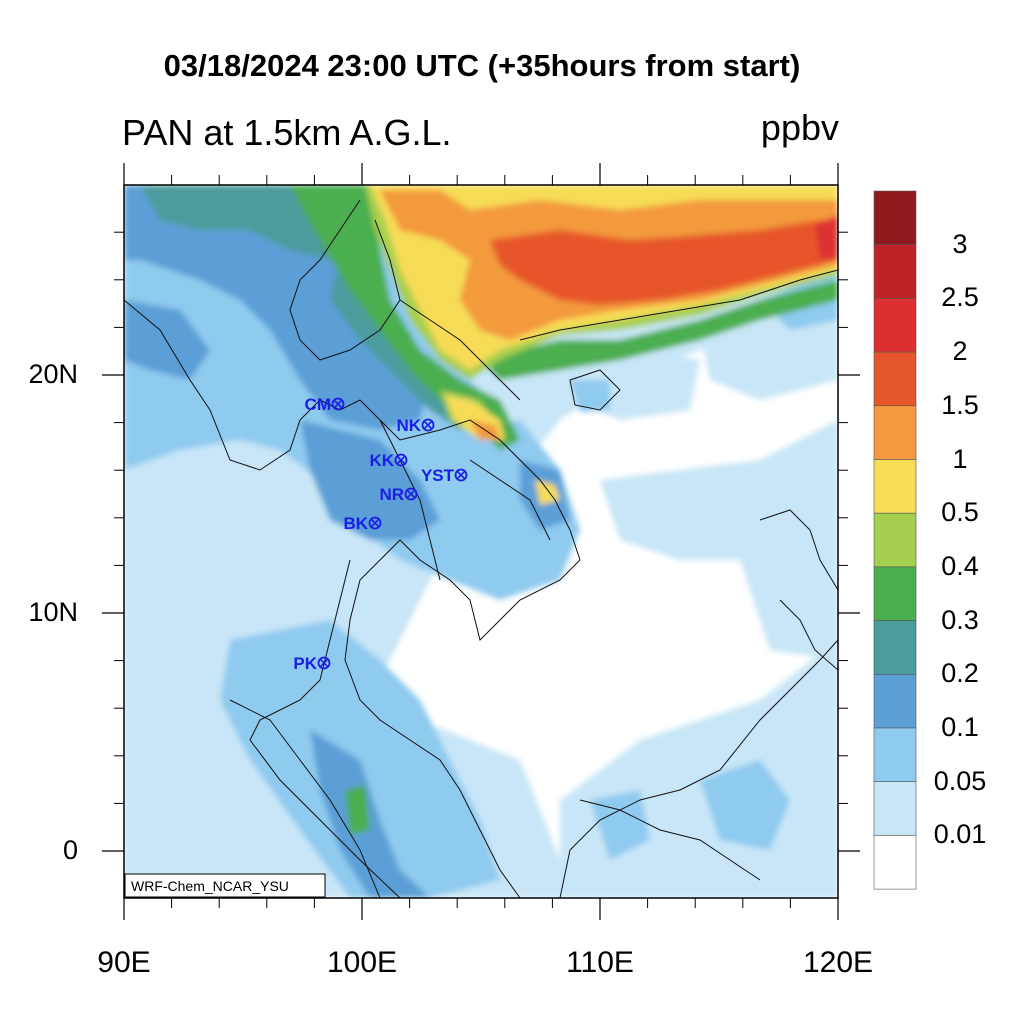 This screenshot has height=1024, width=1024. What do you see at coordinates (838, 962) in the screenshot?
I see `xtick-120e: 120E` at bounding box center [838, 962].